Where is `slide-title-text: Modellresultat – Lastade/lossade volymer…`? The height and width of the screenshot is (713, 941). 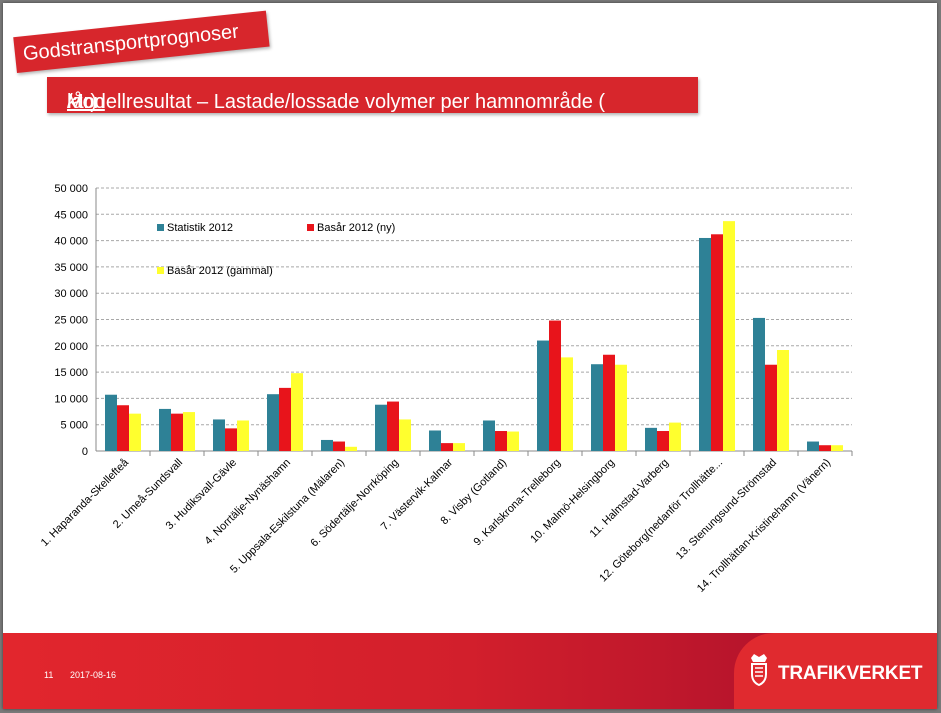 slide-title-text: Modellresultat – Lastade/lossade volymer… is located at coordinates (336, 102).